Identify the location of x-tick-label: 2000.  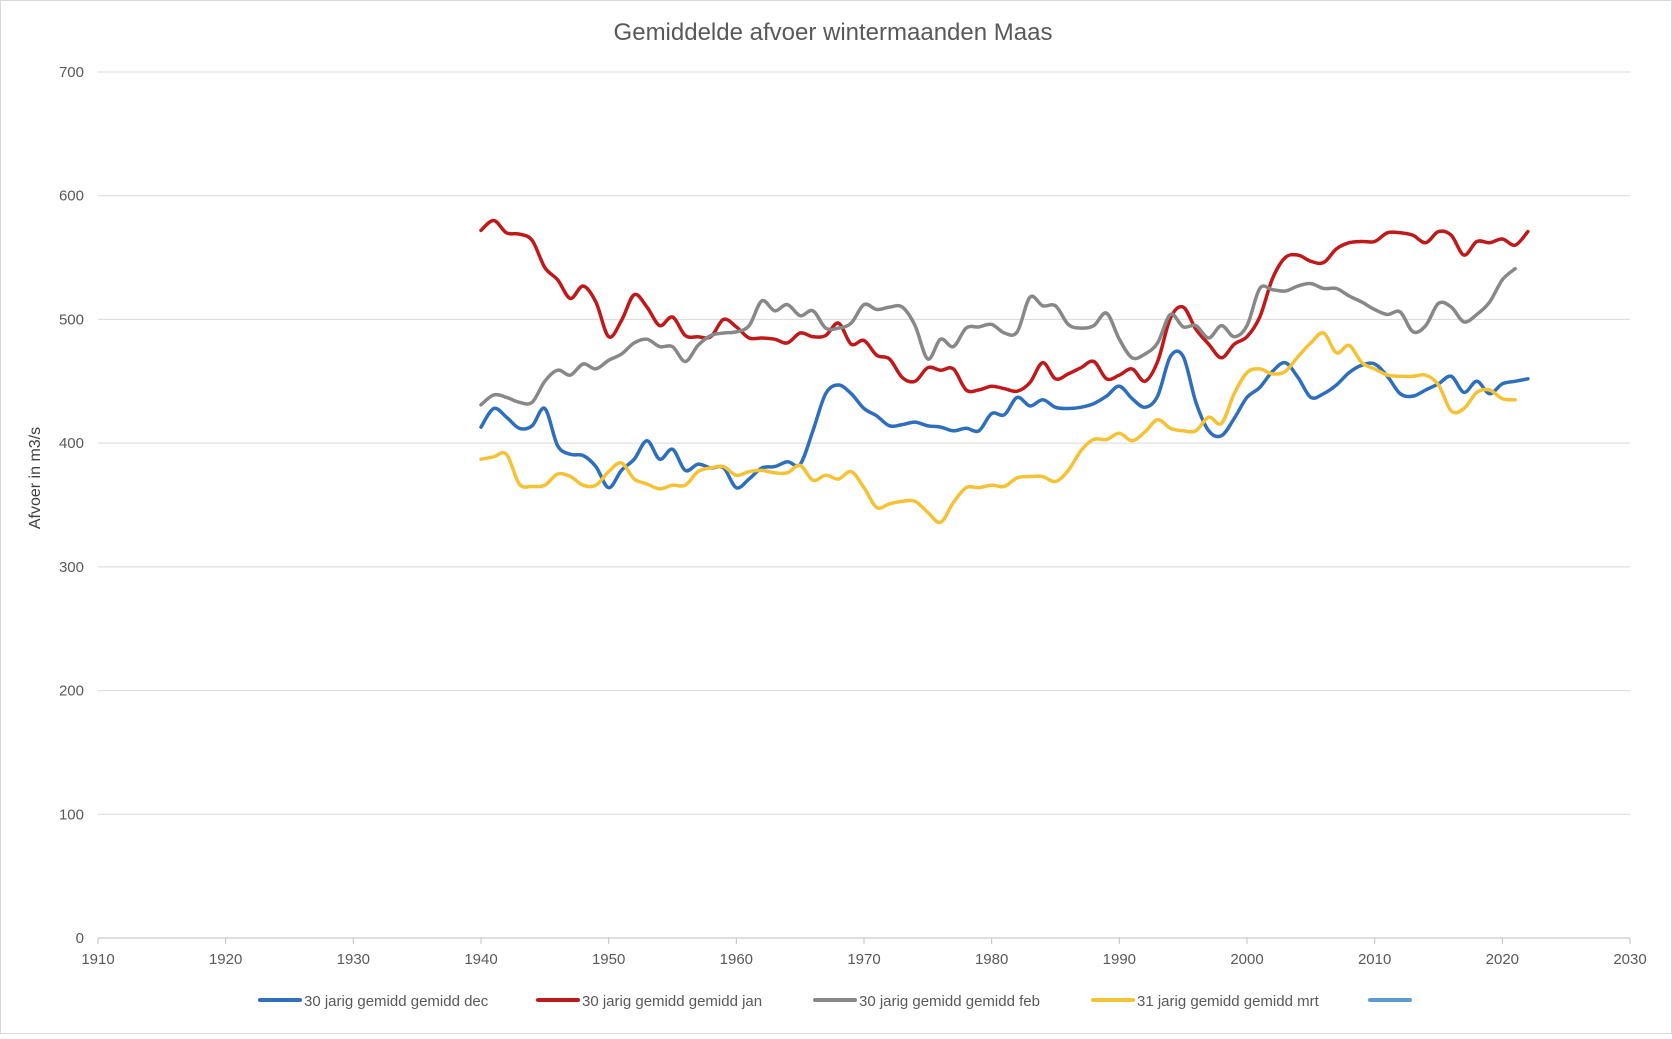
(1246, 959).